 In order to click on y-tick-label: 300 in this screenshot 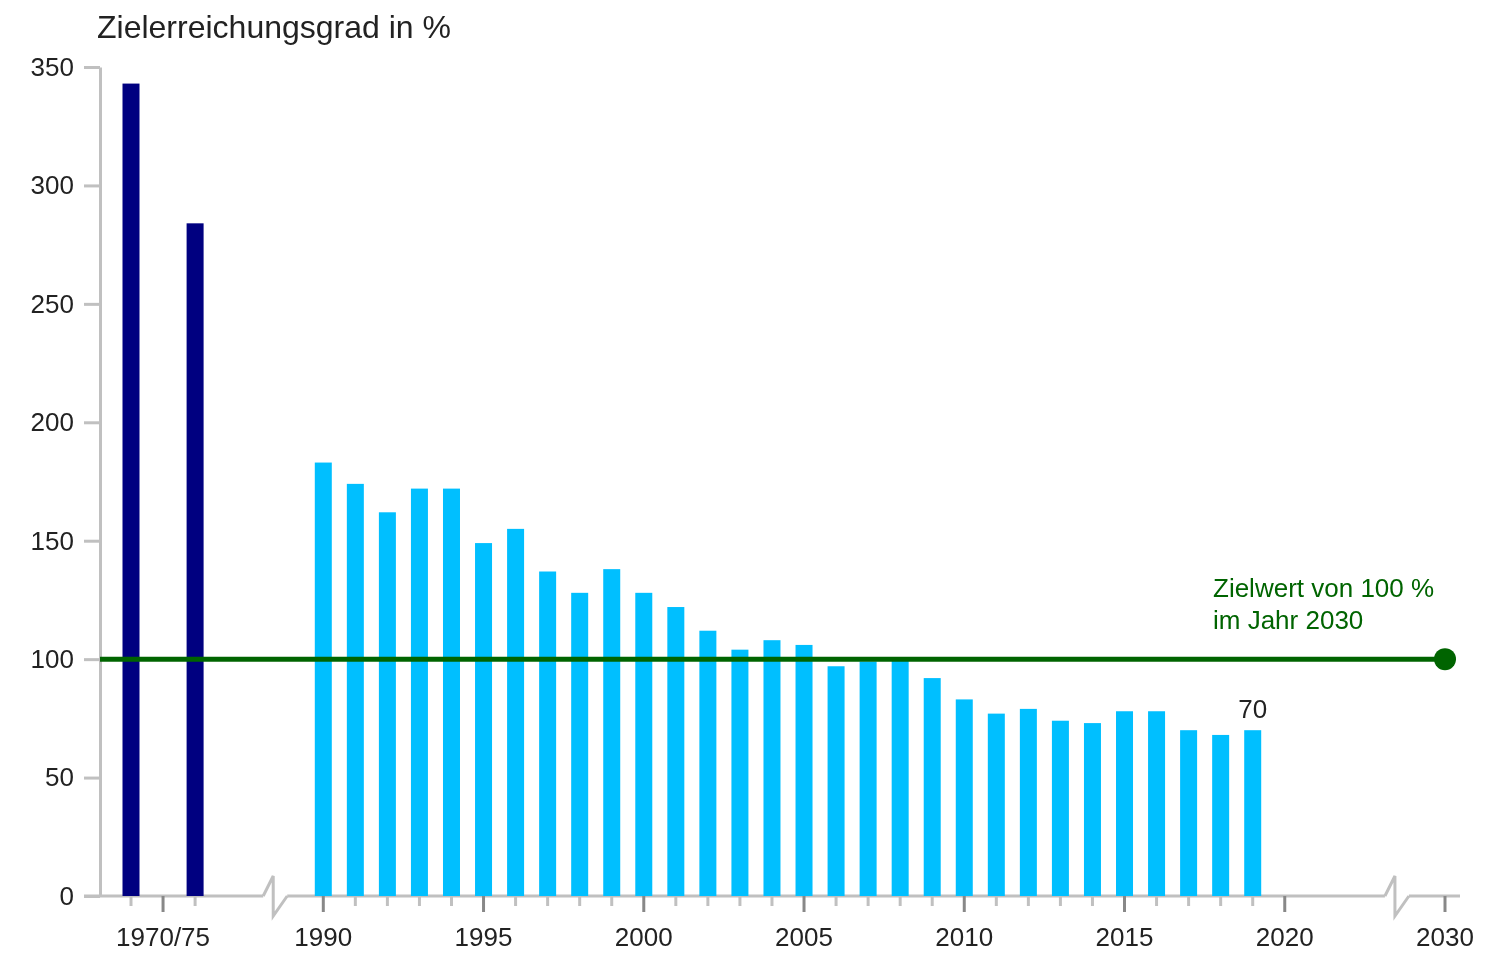, I will do `click(52, 185)`.